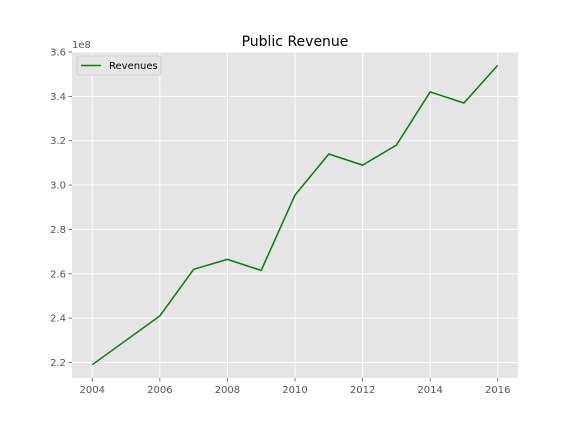 This screenshot has width=576, height=432. I want to click on x-tick-label: 2010, so click(294, 390).